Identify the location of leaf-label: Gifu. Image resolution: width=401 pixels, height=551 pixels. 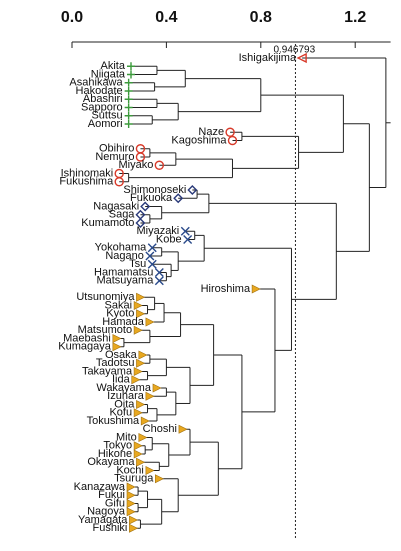
(115, 503).